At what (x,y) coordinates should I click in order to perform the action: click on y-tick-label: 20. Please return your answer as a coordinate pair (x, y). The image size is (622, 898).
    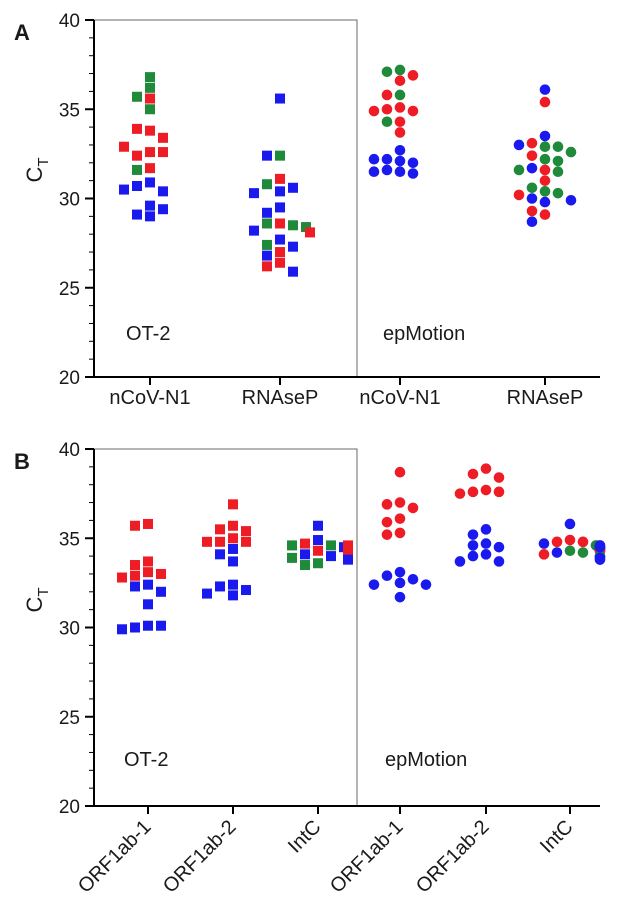
    Looking at the image, I should click on (69, 378).